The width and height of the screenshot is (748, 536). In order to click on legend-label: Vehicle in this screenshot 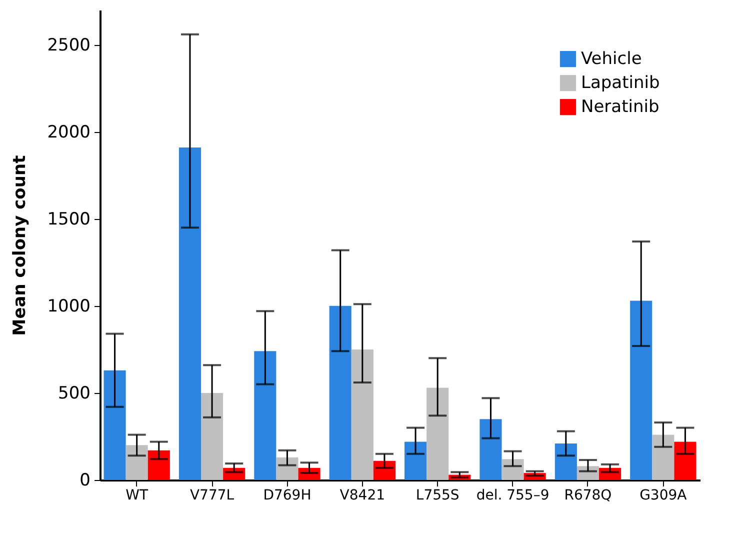, I will do `click(611, 59)`.